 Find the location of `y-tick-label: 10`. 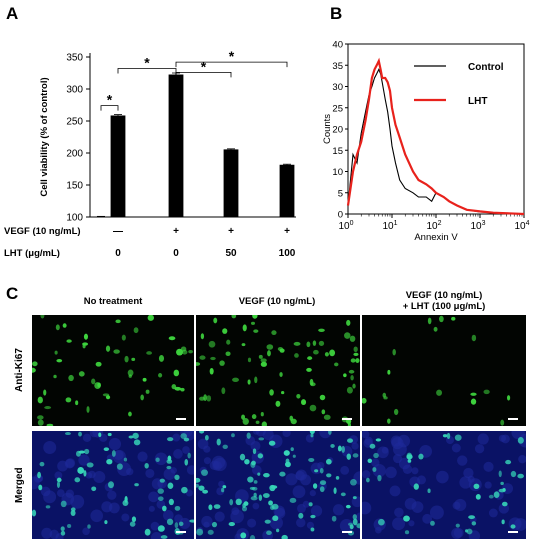

y-tick-label: 10 is located at coordinates (337, 172).